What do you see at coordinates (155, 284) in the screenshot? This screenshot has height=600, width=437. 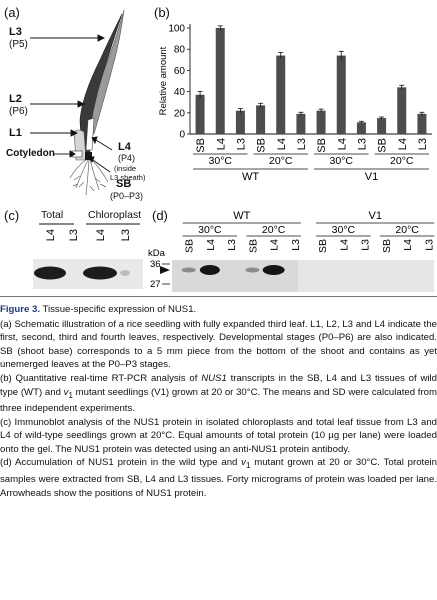 I see `marker-27: 27` at bounding box center [155, 284].